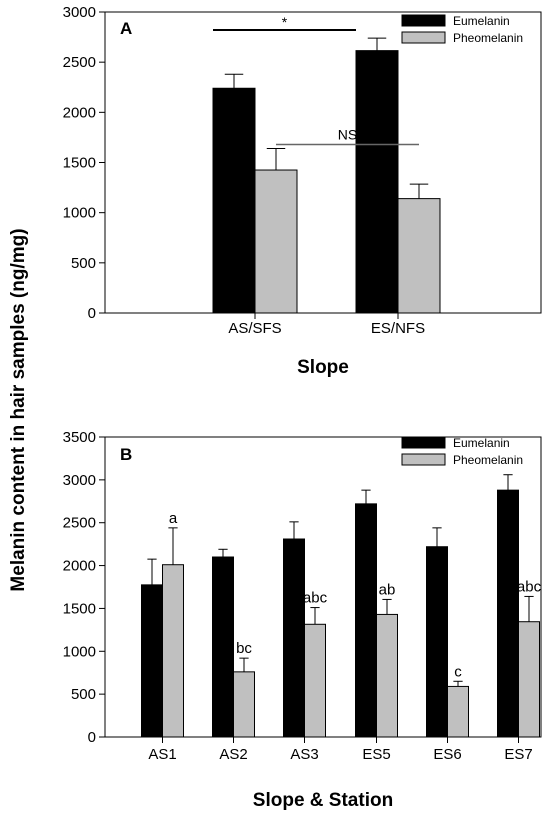 This screenshot has height=818, width=546. What do you see at coordinates (244, 704) in the screenshot?
I see `bar-pheomelanin-as2` at bounding box center [244, 704].